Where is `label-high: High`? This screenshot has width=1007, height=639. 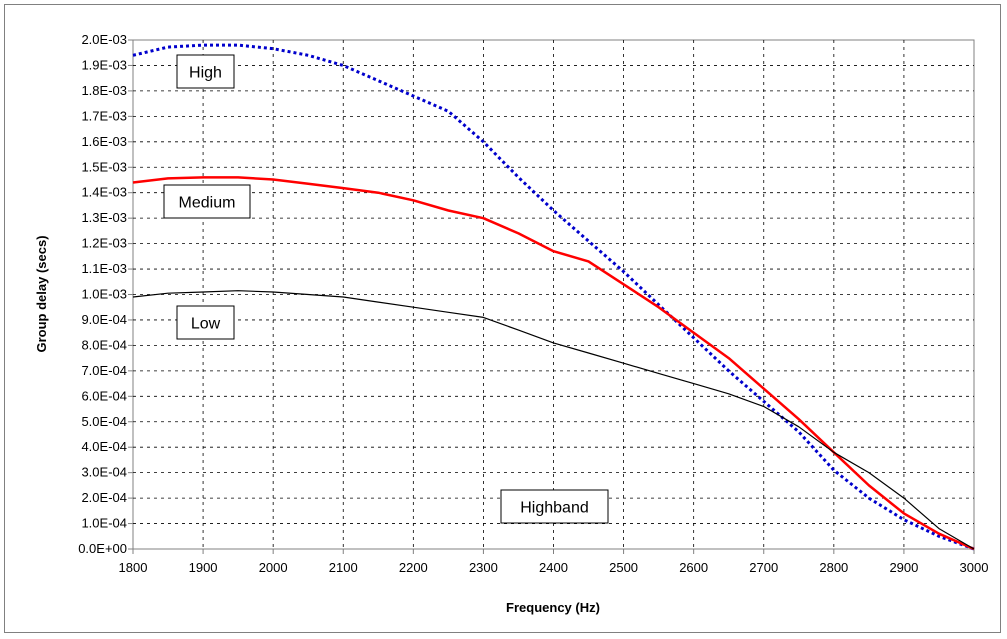
label-high: High is located at coordinates (205, 71).